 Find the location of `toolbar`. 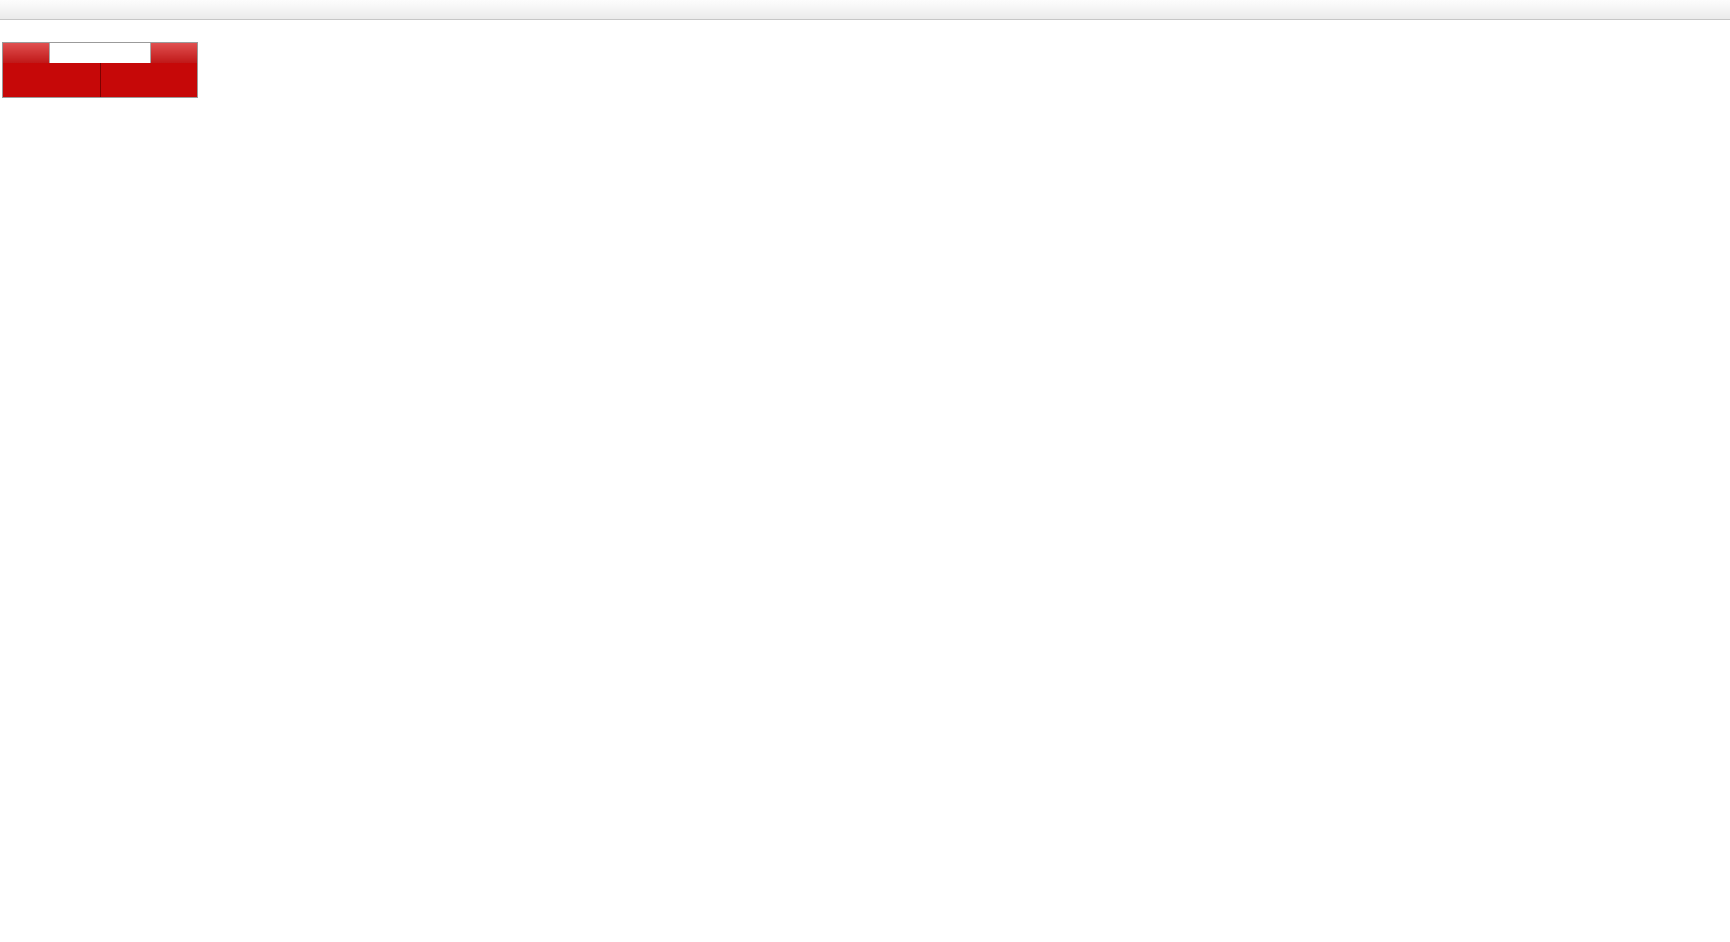

toolbar is located at coordinates (865, 10).